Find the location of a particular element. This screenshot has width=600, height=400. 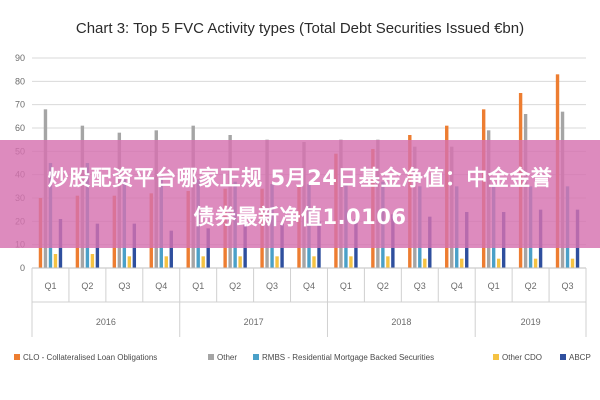

legend-label: CLO - Collateralised Loan Obligations is located at coordinates (90, 357).